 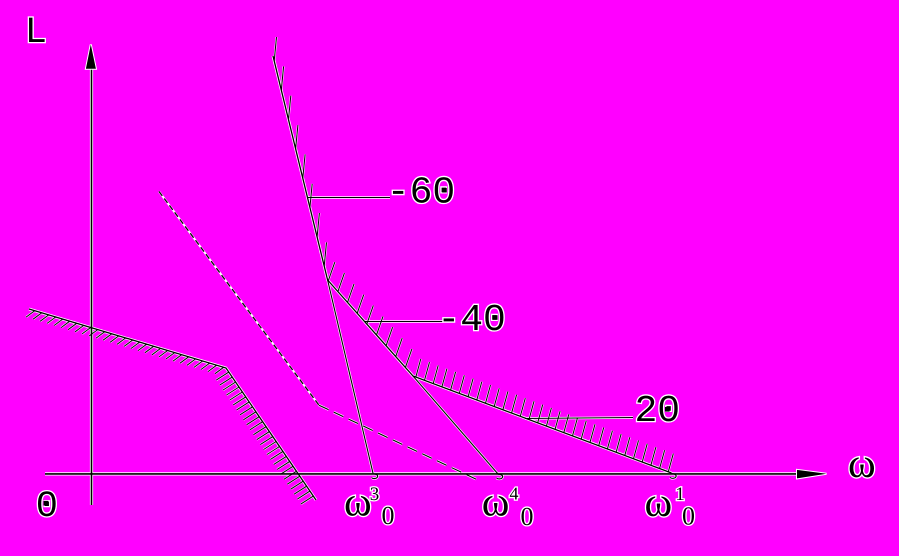 I want to click on svg-text: 1, so click(x=680, y=494).